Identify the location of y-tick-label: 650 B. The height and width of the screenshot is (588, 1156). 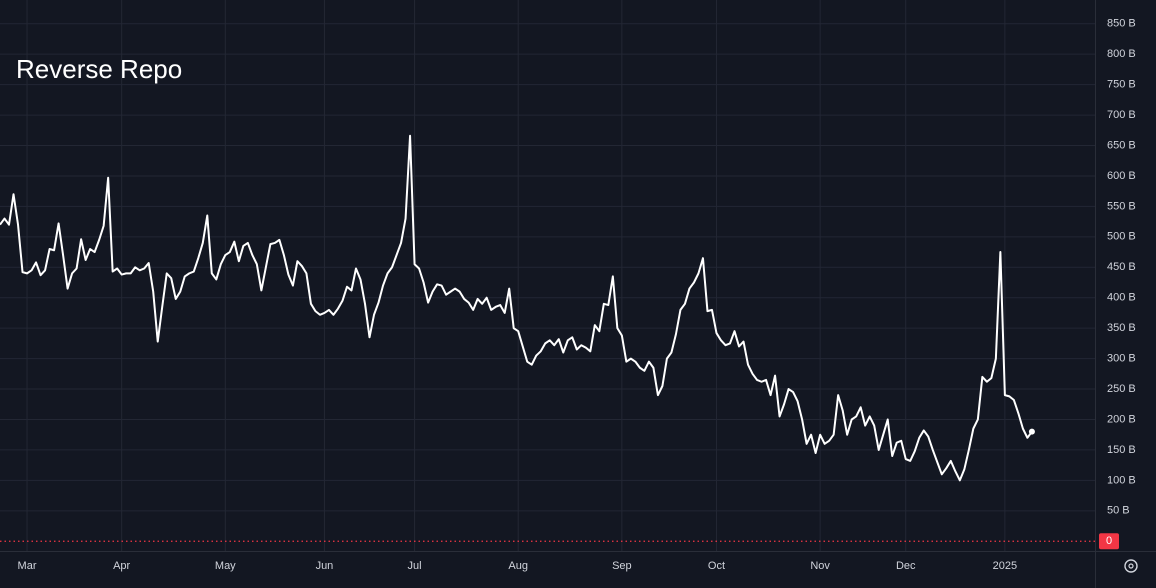
(1121, 145).